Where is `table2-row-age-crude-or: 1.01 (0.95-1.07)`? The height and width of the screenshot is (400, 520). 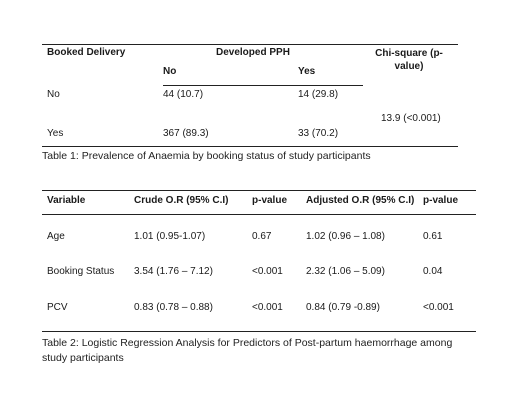 table2-row-age-crude-or: 1.01 (0.95-1.07) is located at coordinates (170, 236).